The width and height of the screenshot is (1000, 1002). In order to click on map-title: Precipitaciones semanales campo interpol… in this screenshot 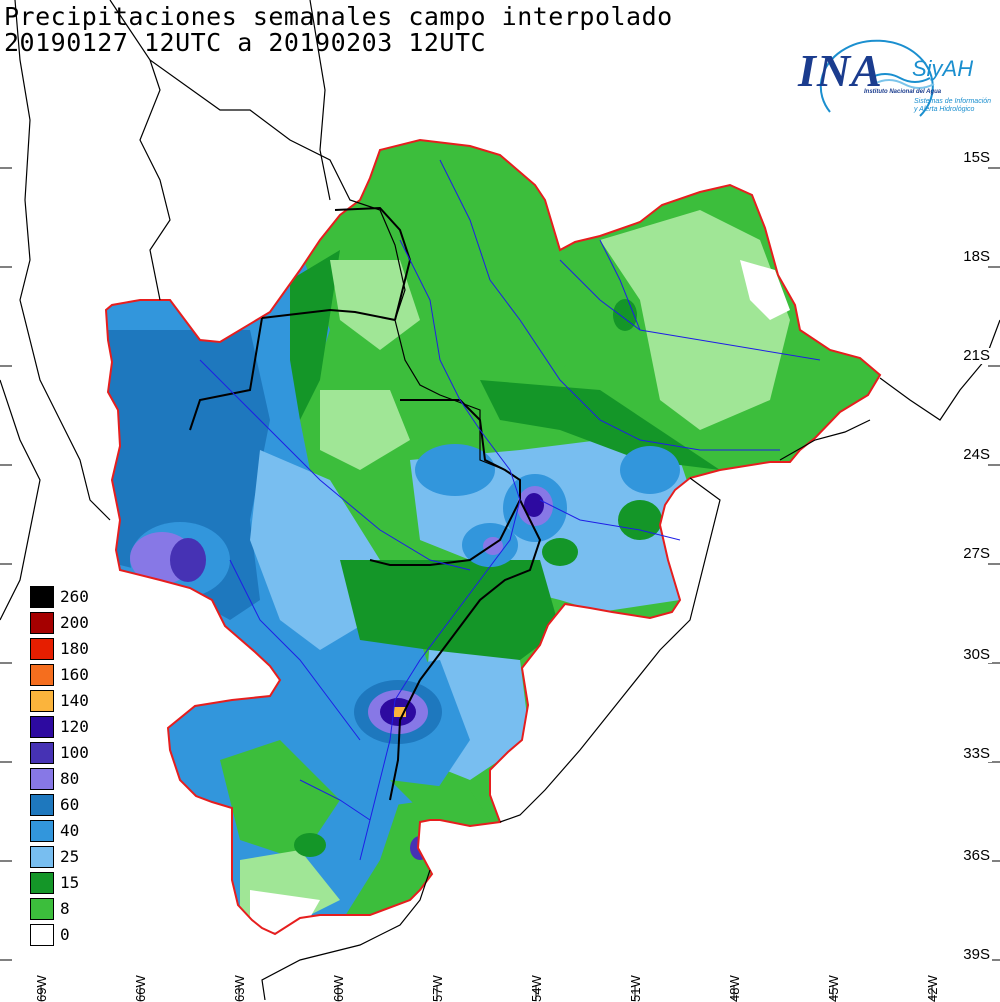, I will do `click(338, 16)`.